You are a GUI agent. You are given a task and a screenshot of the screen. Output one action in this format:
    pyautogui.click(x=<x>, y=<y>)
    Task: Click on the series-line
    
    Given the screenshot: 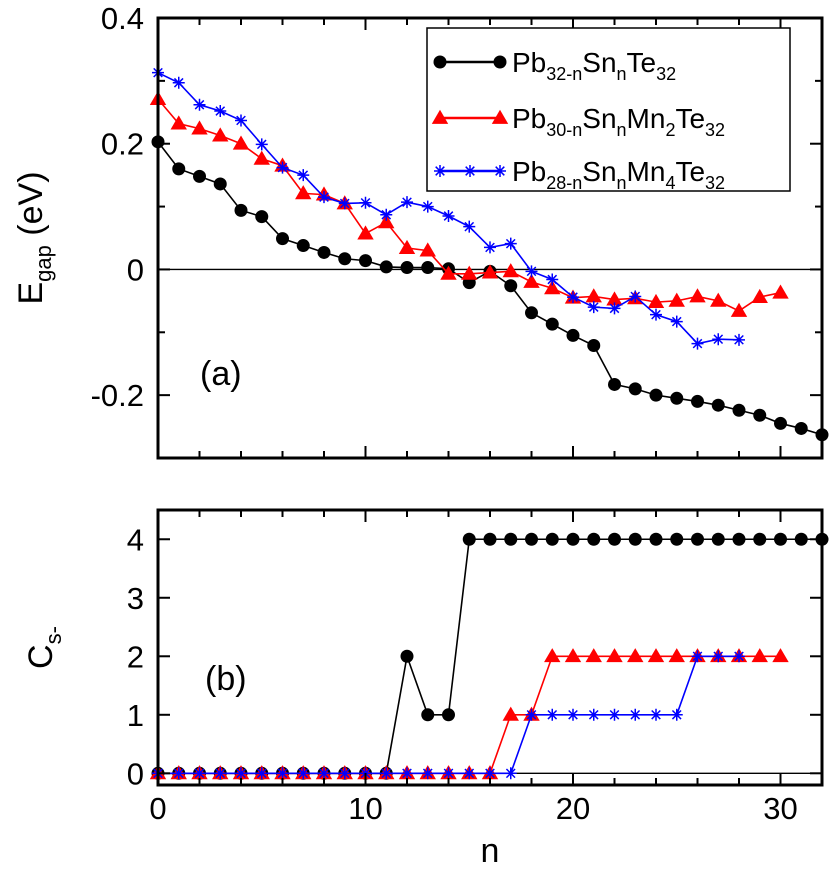 What is the action you would take?
    pyautogui.click(x=469, y=715)
    